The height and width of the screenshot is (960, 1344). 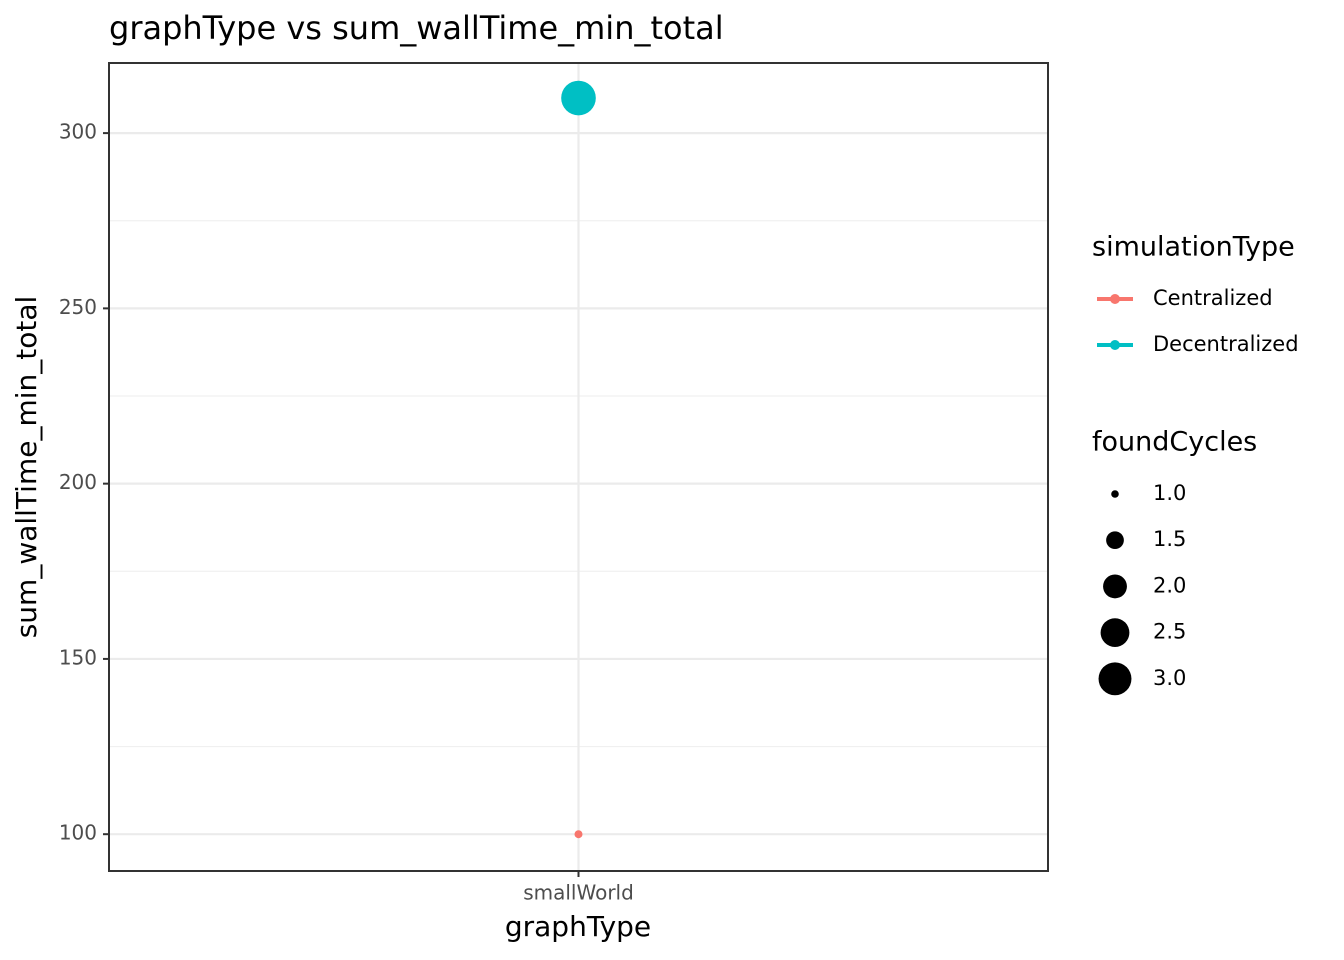 I want to click on legend-title: simulationType, so click(x=1193, y=247).